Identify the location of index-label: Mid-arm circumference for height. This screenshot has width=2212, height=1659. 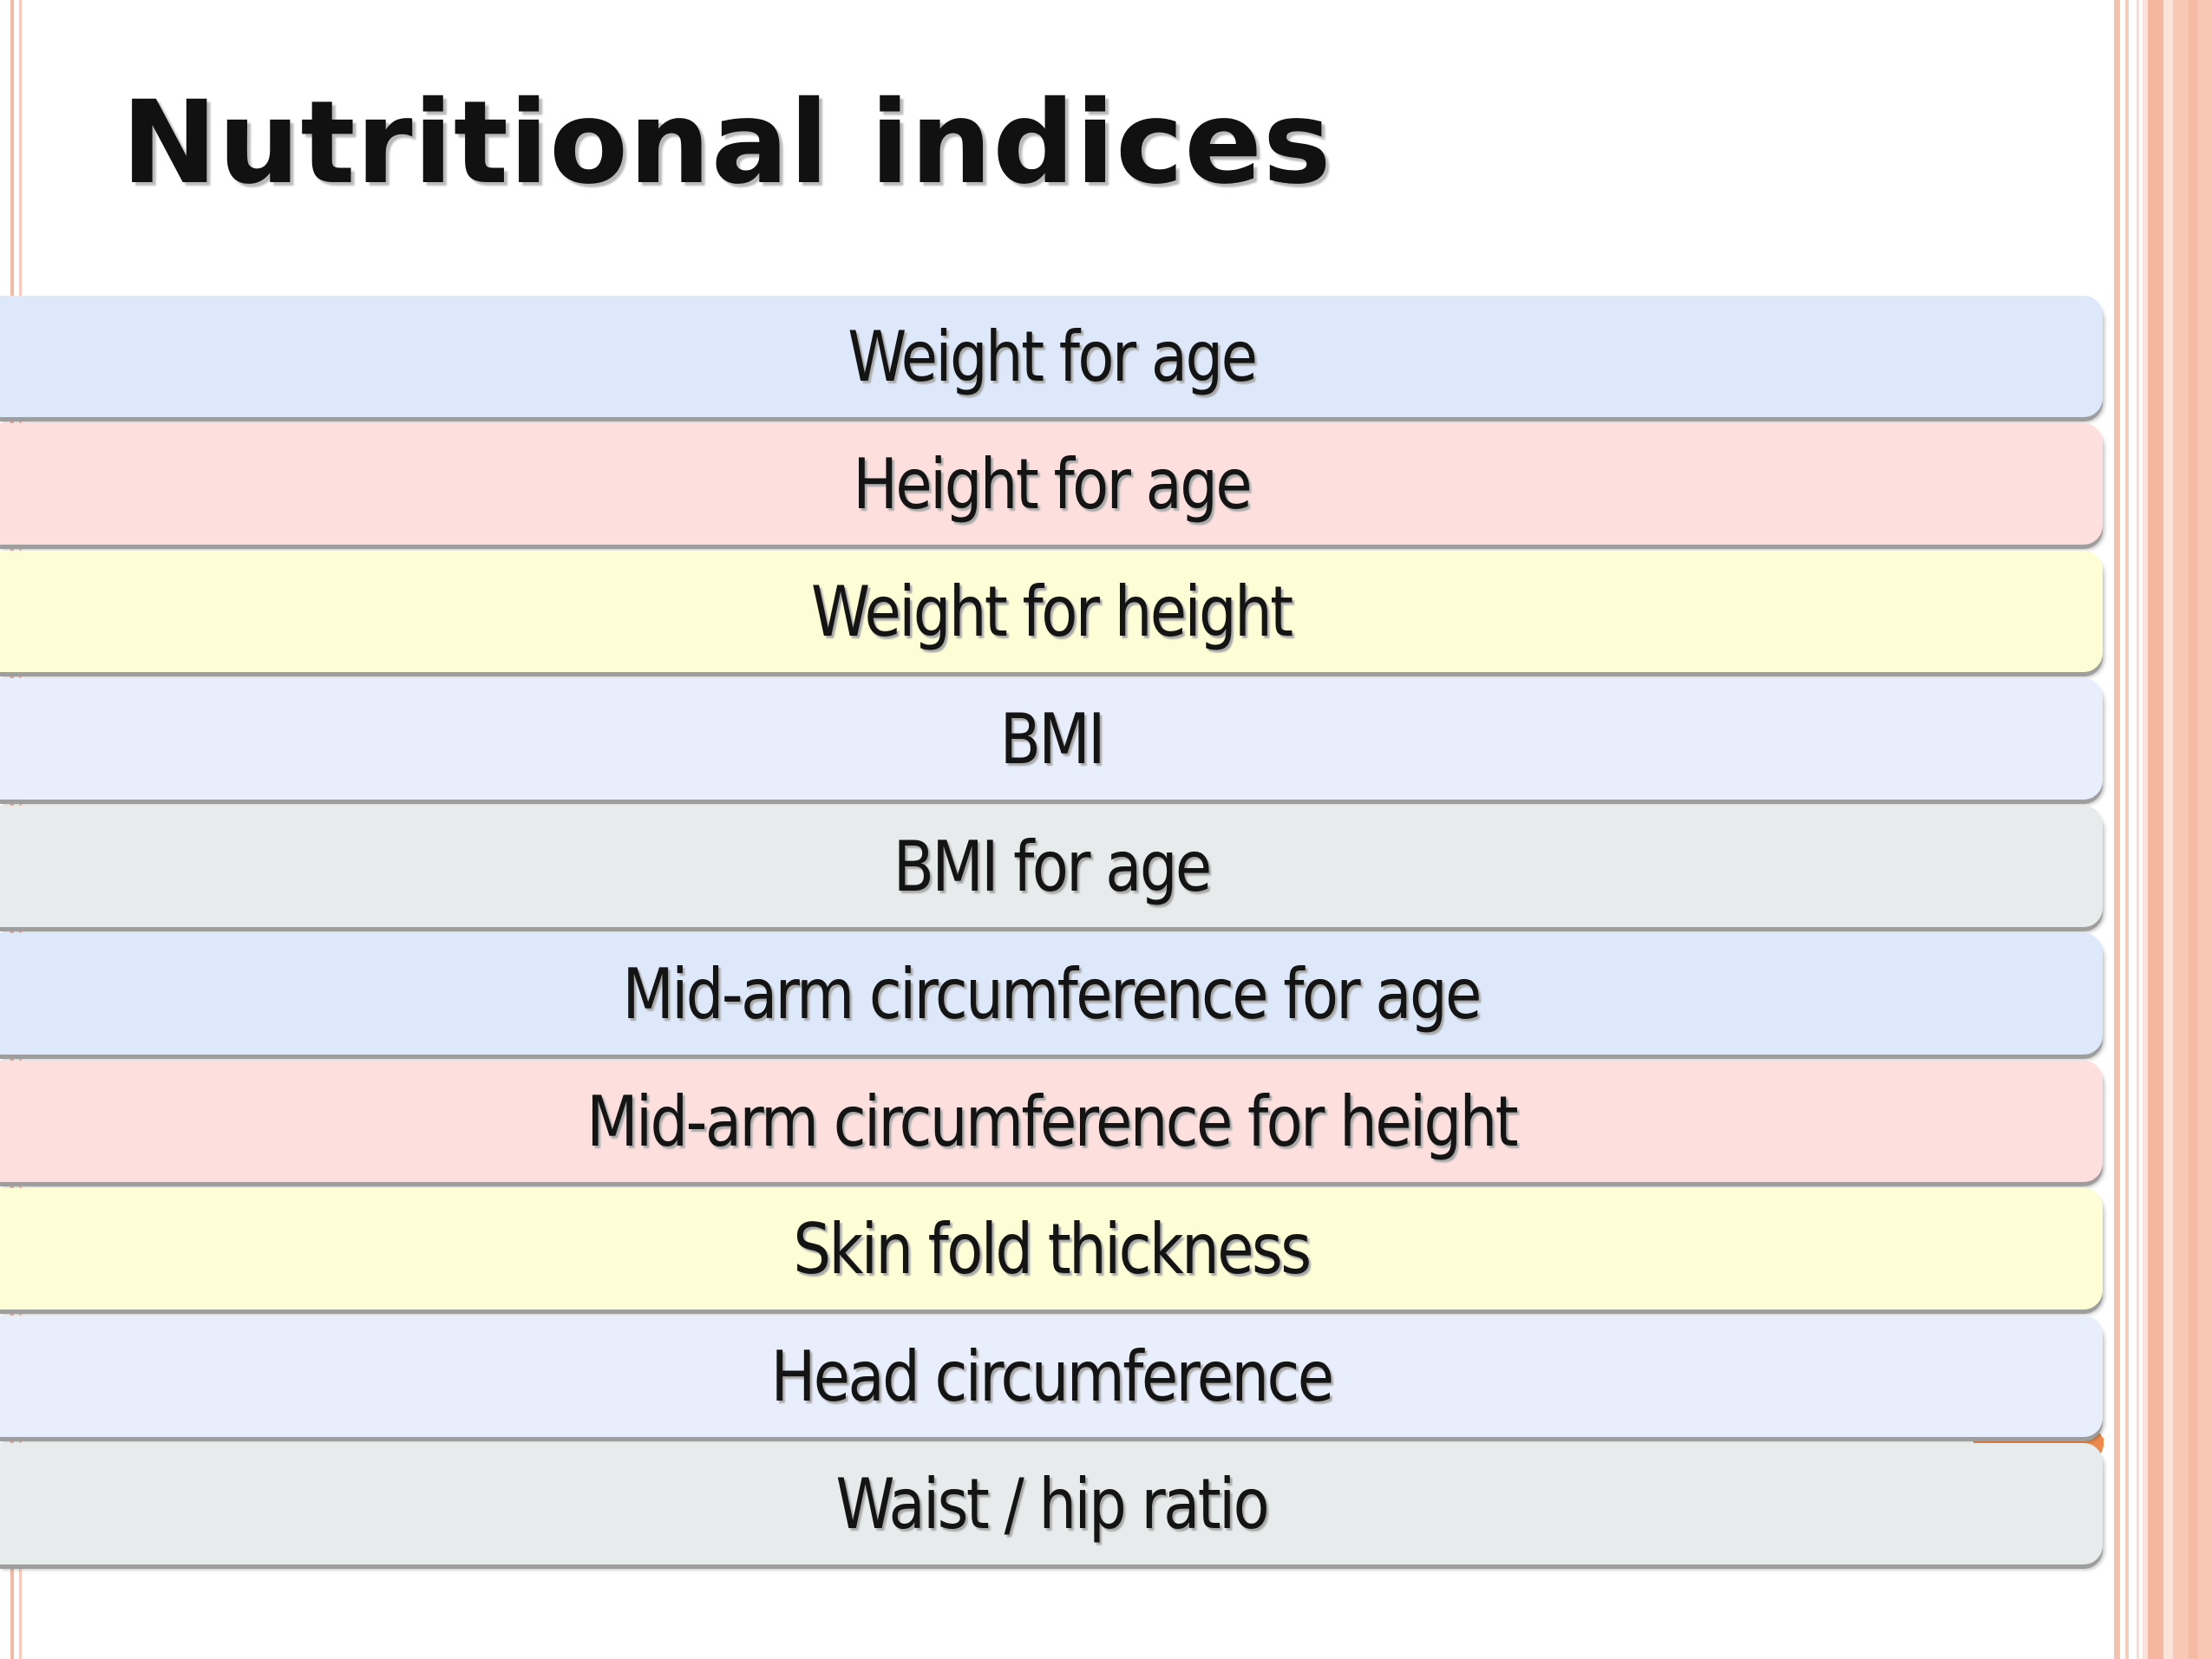
(1052, 1121).